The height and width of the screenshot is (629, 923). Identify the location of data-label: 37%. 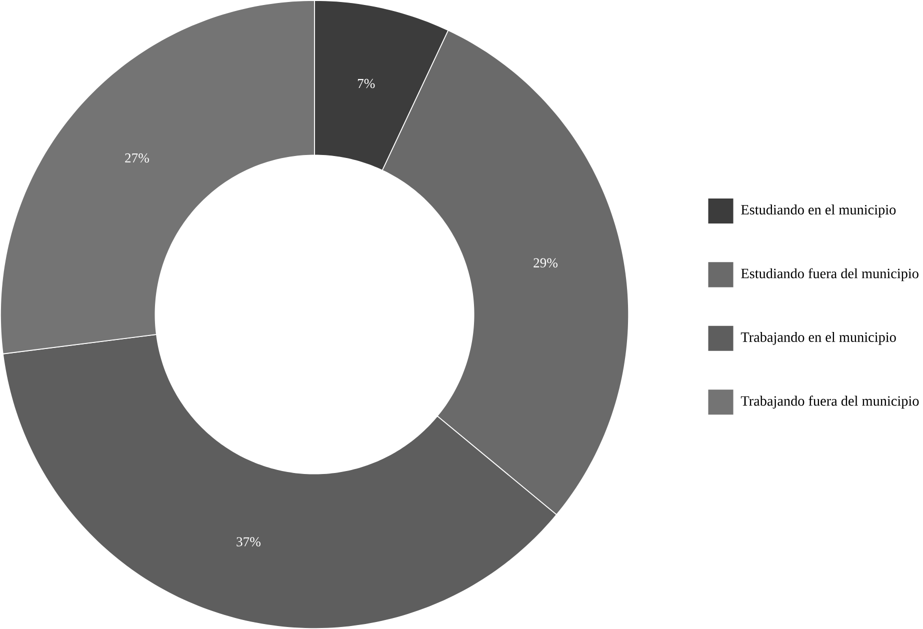
(248, 541).